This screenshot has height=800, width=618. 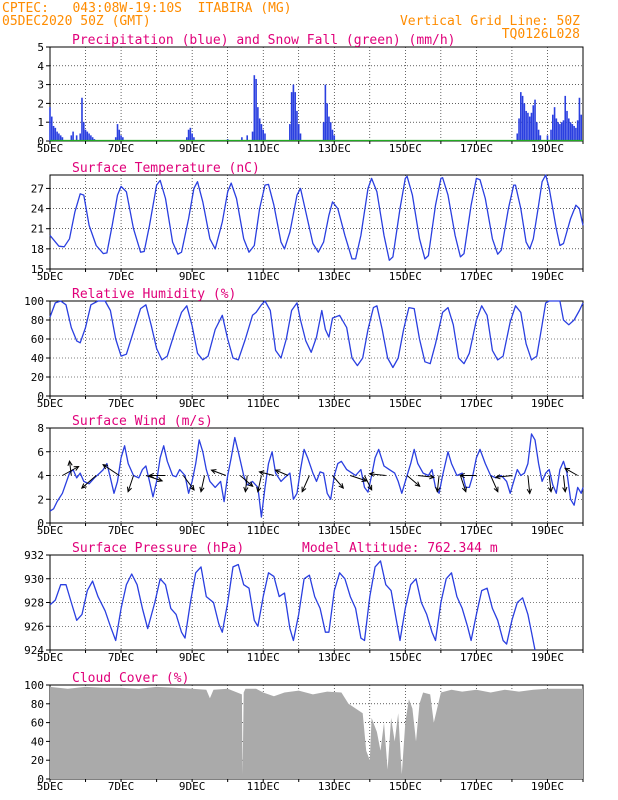 I want to click on pressure-ytick-label: 930, so click(x=34, y=579).